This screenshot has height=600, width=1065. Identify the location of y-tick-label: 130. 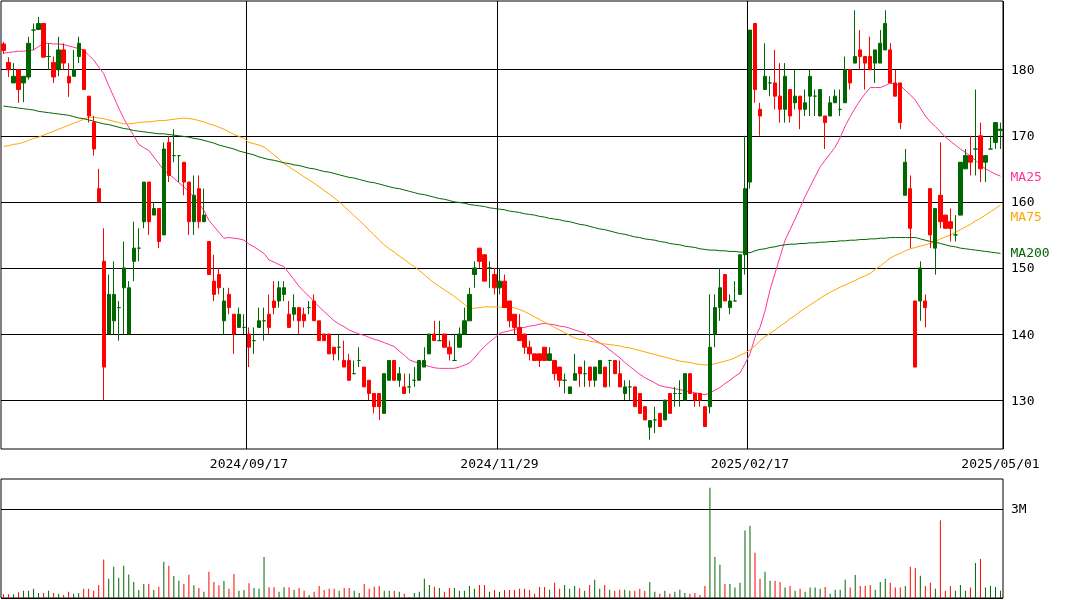
(1023, 400).